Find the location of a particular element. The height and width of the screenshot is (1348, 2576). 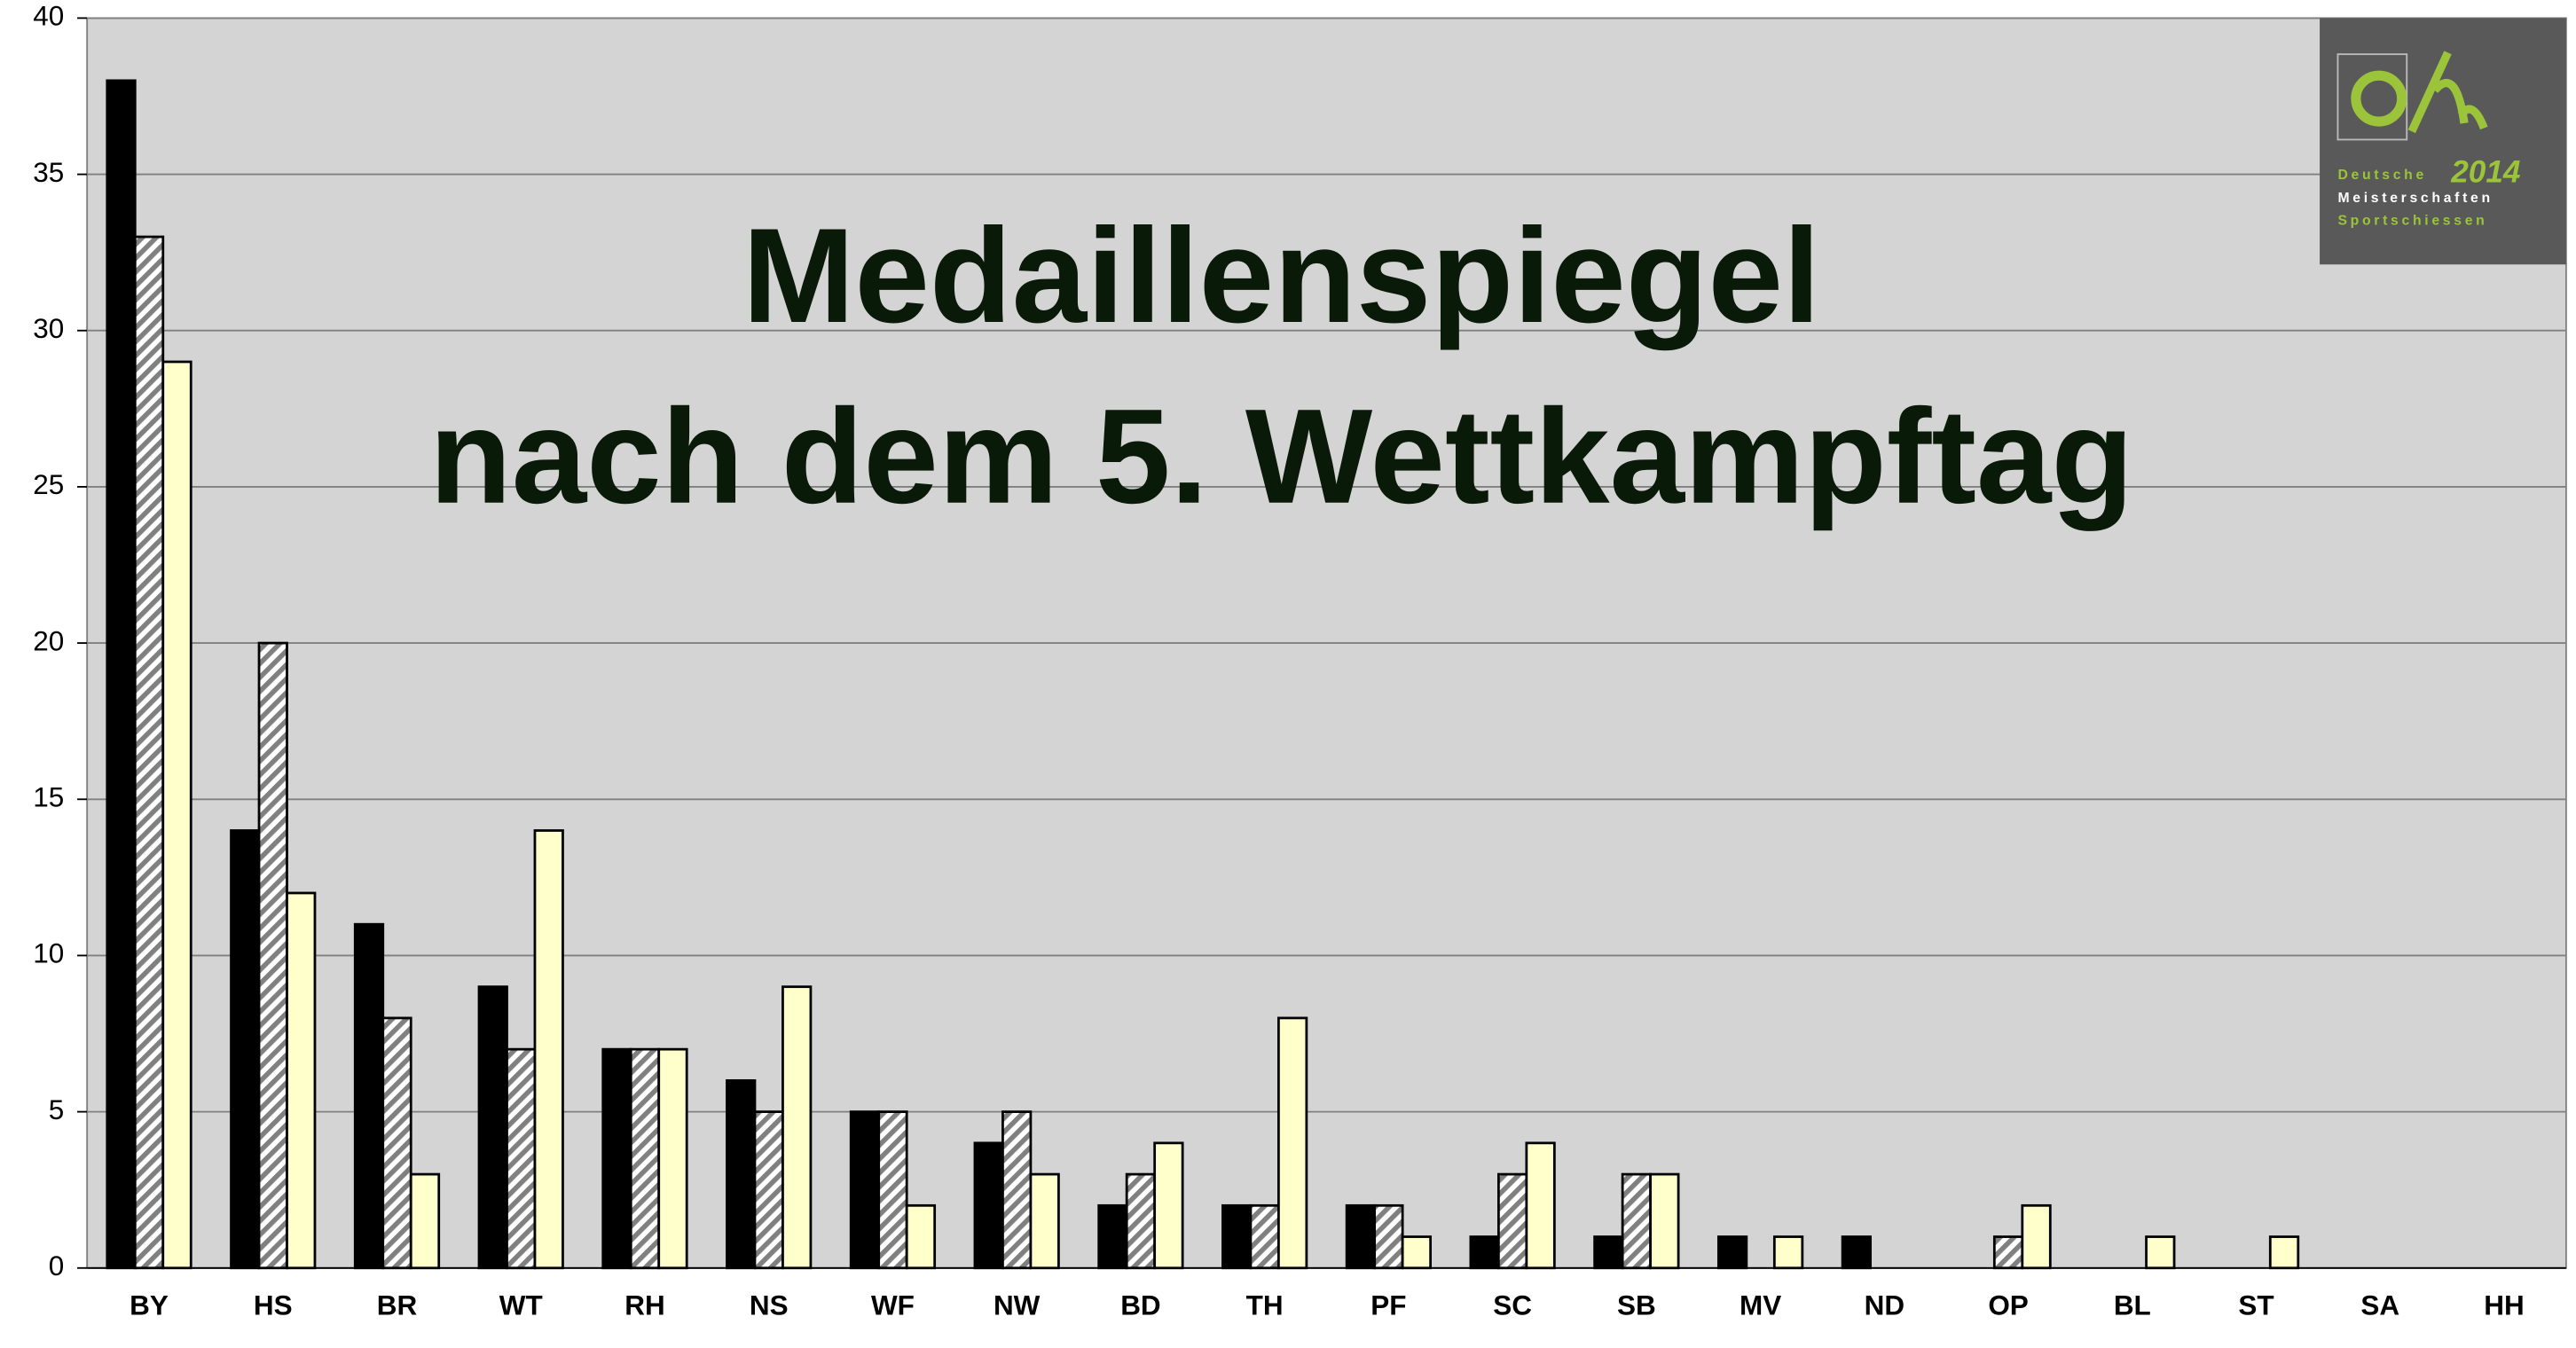

logo-text: Meisterschaften is located at coordinates (2415, 198).